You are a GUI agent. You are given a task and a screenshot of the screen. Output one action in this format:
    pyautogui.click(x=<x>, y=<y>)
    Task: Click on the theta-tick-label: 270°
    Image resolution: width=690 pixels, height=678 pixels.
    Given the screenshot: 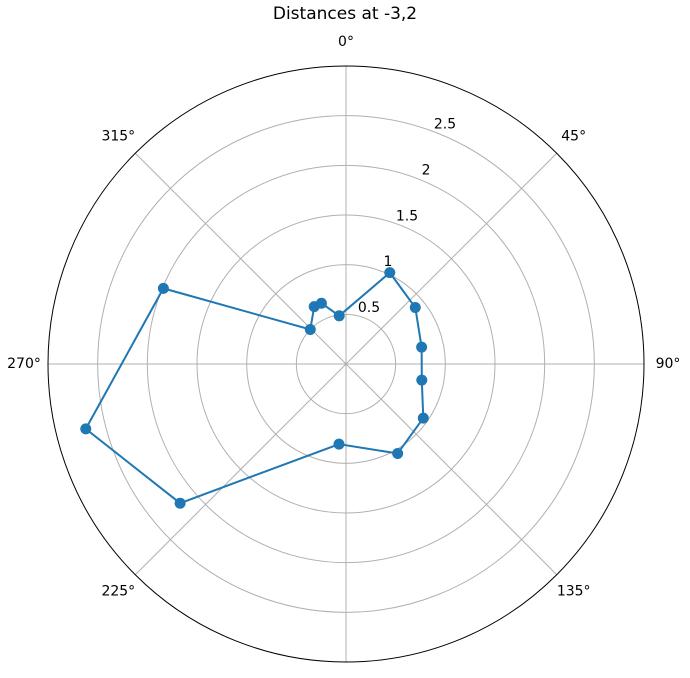 What is the action you would take?
    pyautogui.click(x=24, y=364)
    